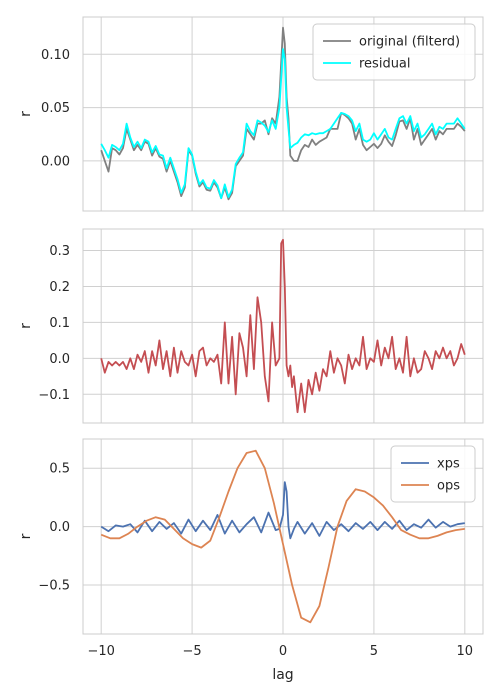 This screenshot has height=700, width=500. Describe the element at coordinates (409, 42) in the screenshot. I see `legend-label: original (filterd)` at that location.